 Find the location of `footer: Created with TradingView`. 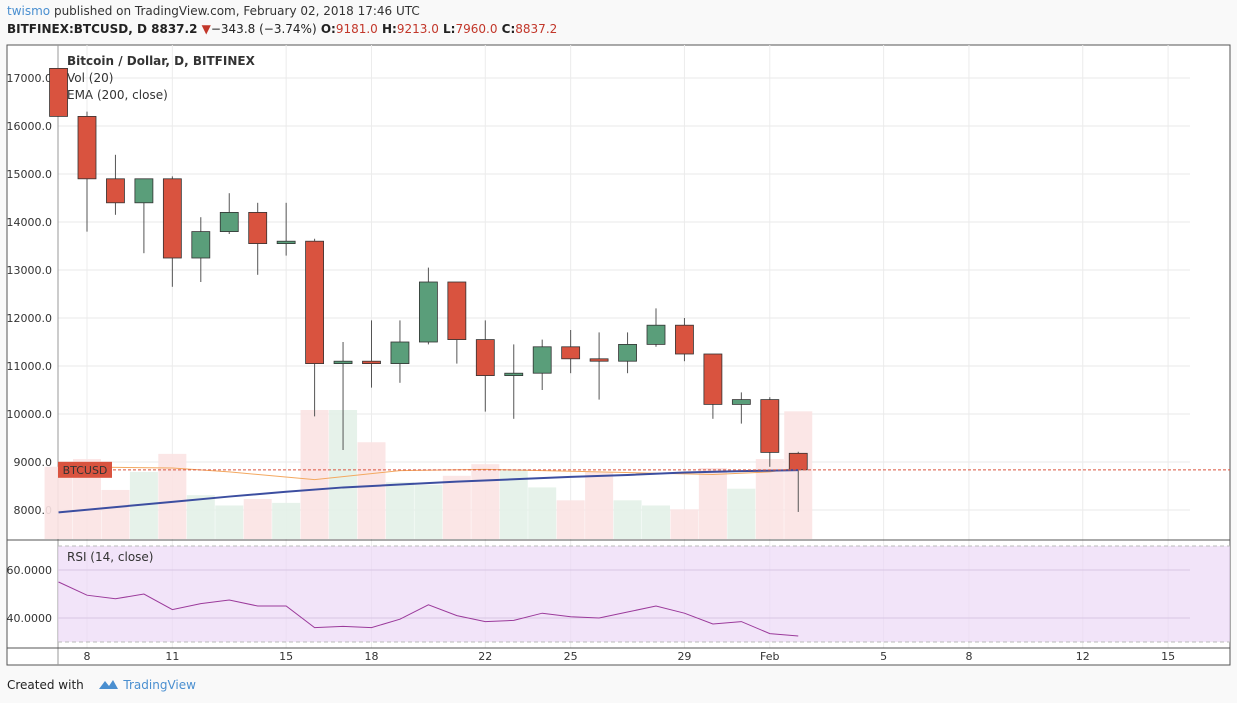

footer: Created with TradingView is located at coordinates (101, 684).